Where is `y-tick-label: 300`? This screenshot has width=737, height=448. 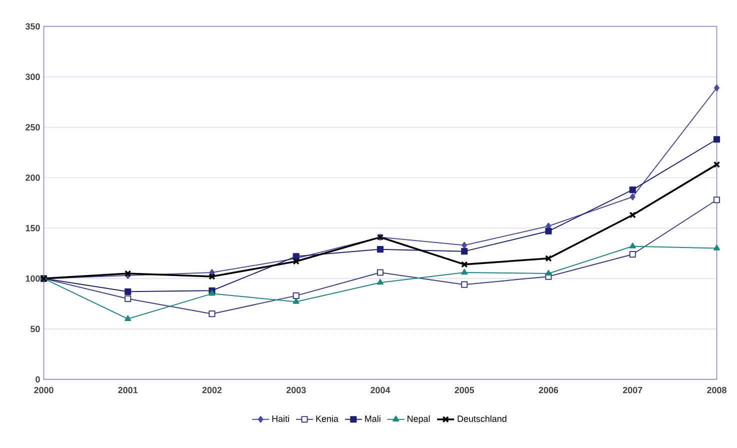 y-tick-label: 300 is located at coordinates (32, 77).